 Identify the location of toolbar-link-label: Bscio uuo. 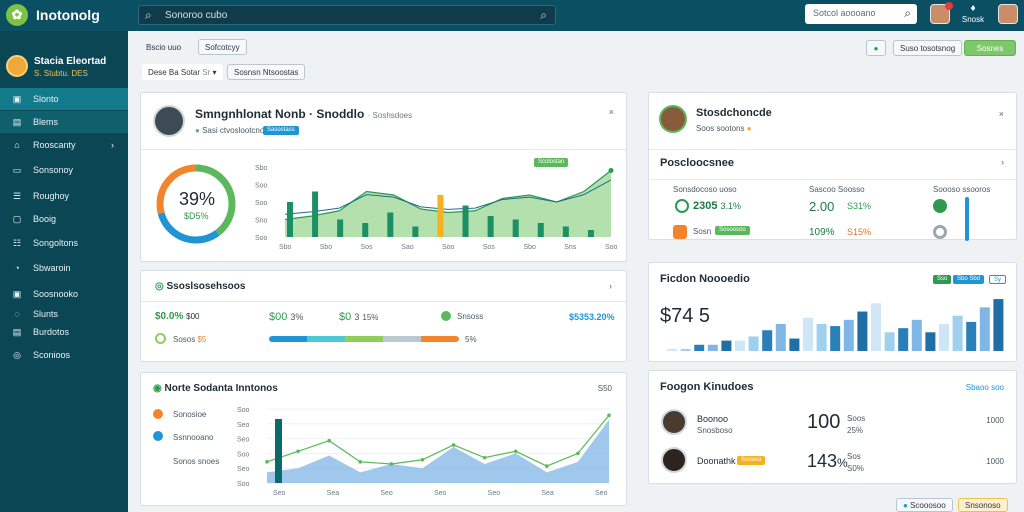
(164, 47).